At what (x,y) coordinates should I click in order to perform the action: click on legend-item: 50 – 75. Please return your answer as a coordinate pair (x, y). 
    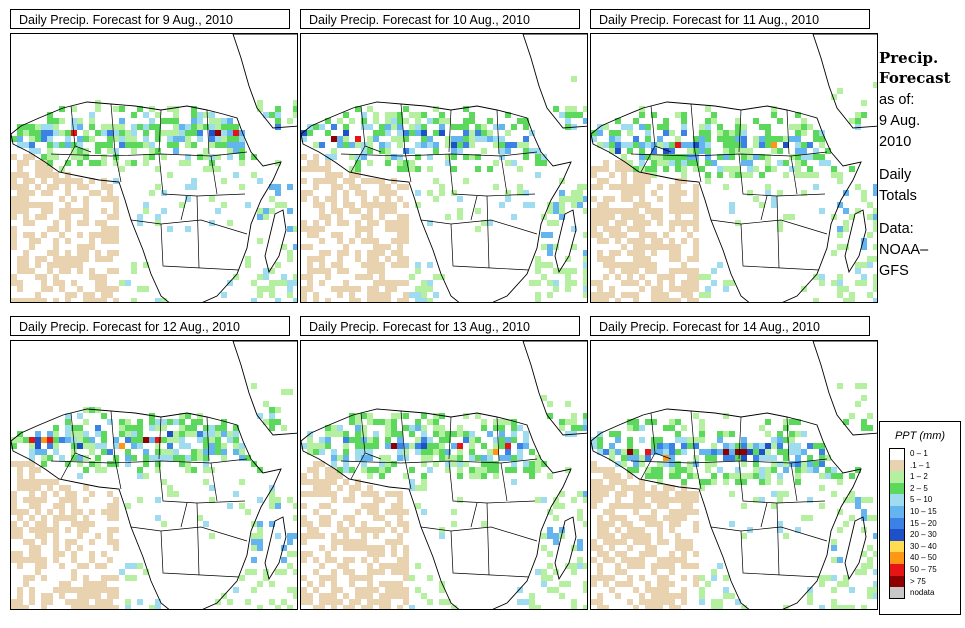
    Looking at the image, I should click on (920, 569).